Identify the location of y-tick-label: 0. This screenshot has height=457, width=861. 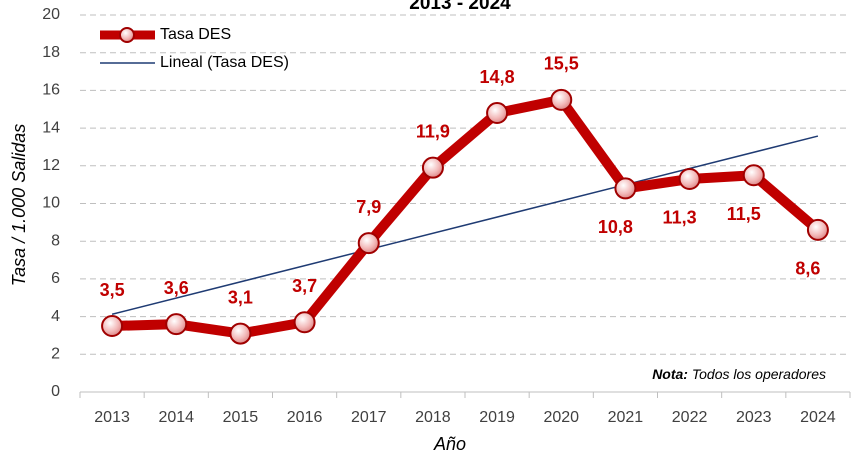
(55, 391).